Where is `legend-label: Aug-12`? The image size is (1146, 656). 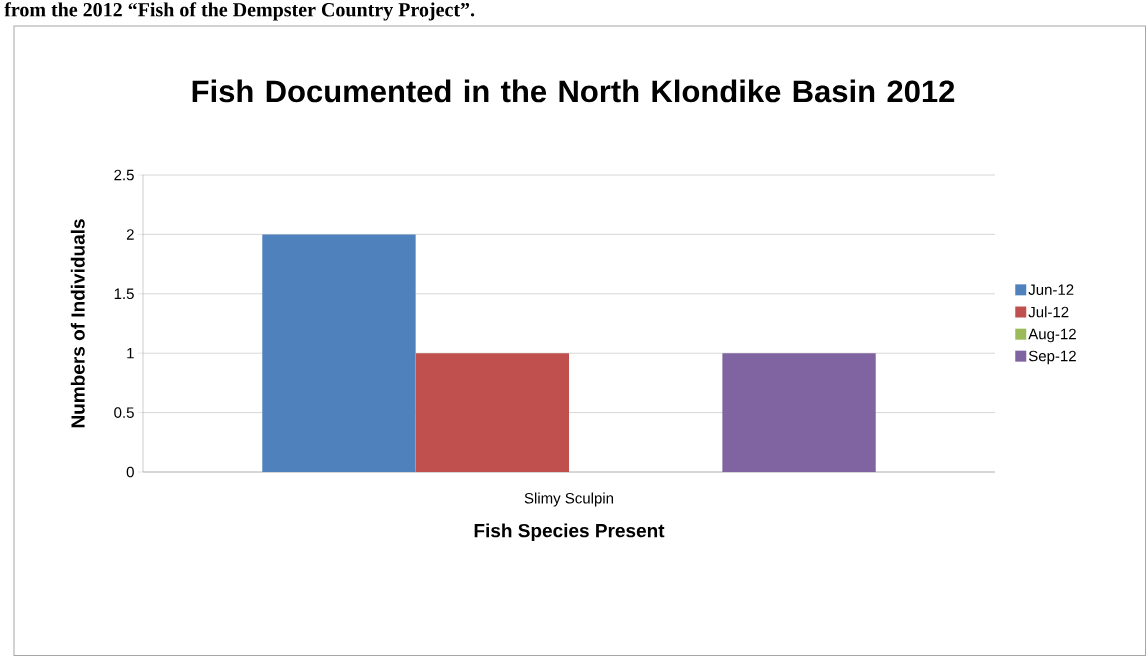
legend-label: Aug-12 is located at coordinates (1052, 335).